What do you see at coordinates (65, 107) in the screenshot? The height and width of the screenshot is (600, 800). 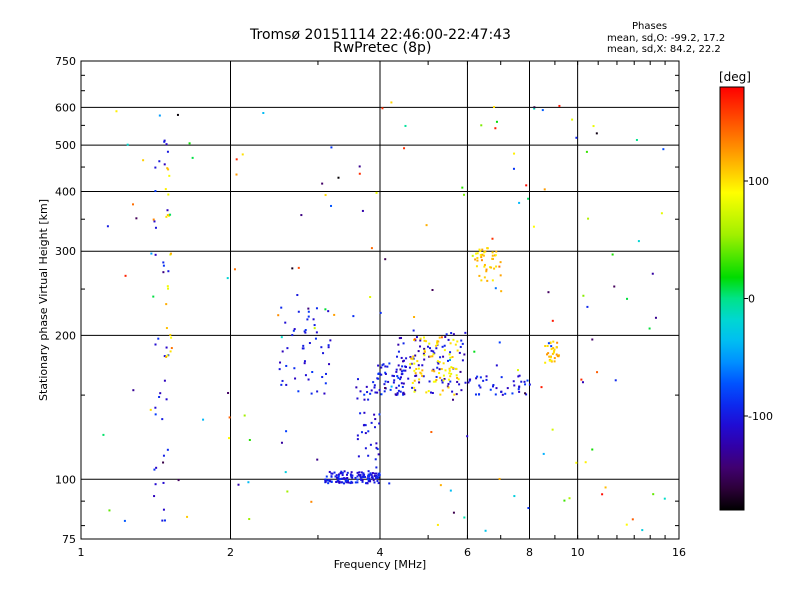 I see `y-tick-label: 600` at bounding box center [65, 107].